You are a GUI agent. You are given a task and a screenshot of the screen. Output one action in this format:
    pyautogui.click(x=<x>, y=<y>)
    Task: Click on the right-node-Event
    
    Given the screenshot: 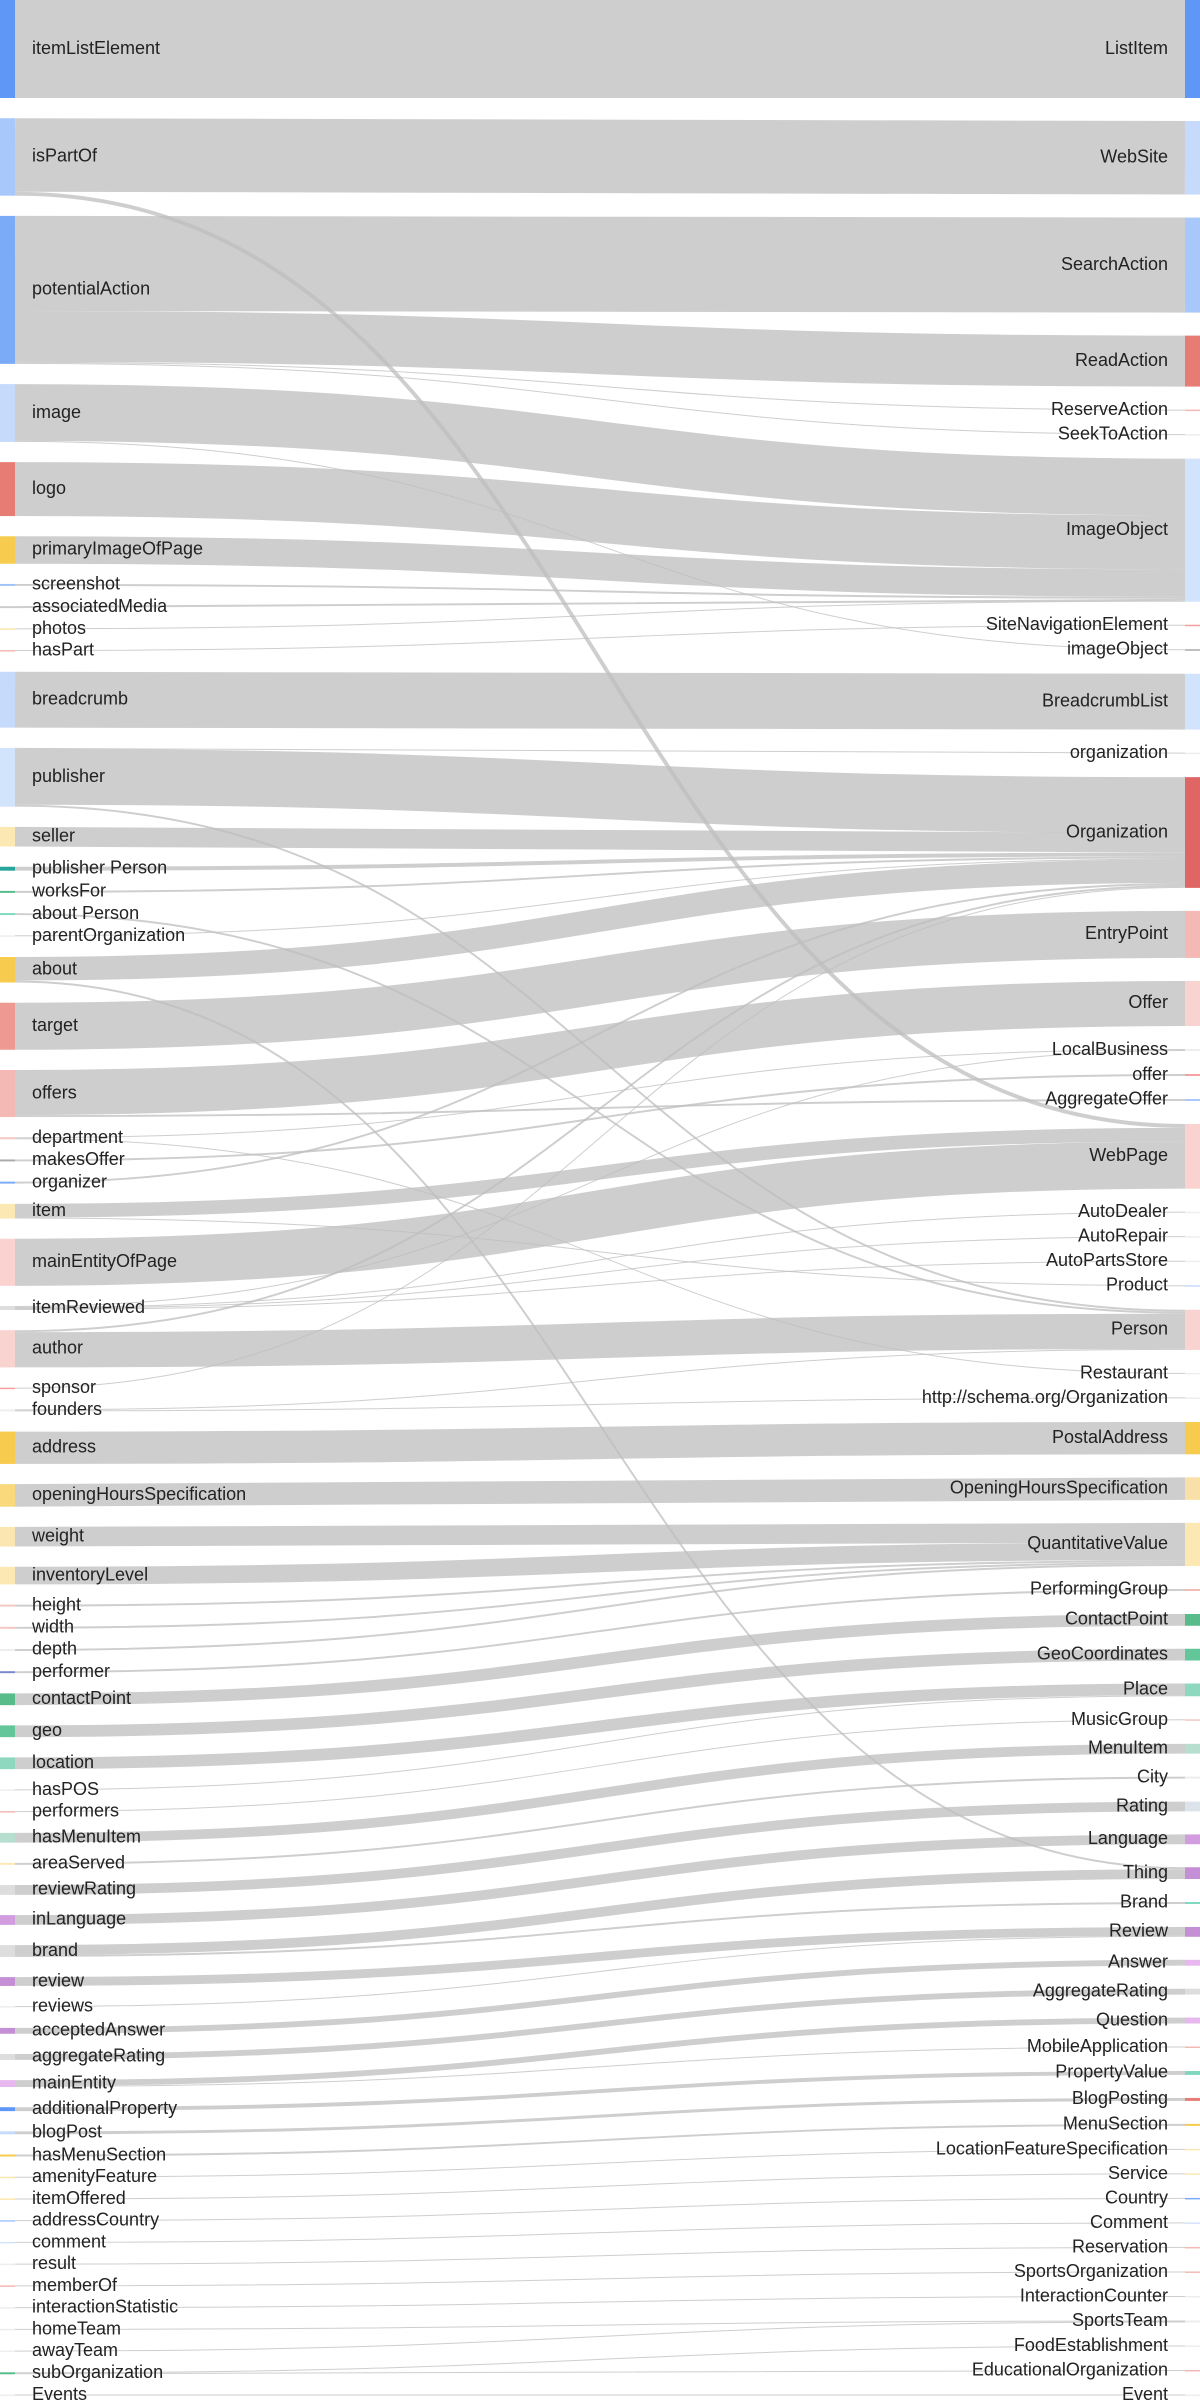 What is the action you would take?
    pyautogui.click(x=1192, y=2395)
    